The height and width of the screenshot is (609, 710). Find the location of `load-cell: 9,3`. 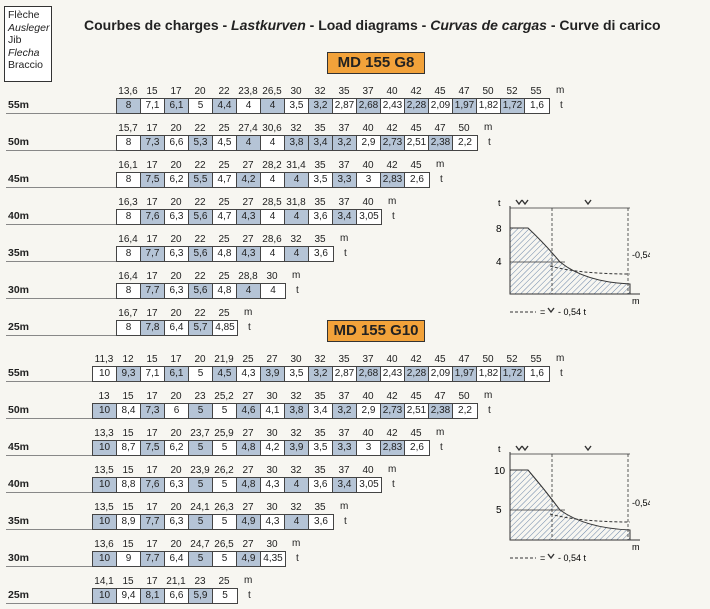

load-cell: 9,3 is located at coordinates (129, 374).